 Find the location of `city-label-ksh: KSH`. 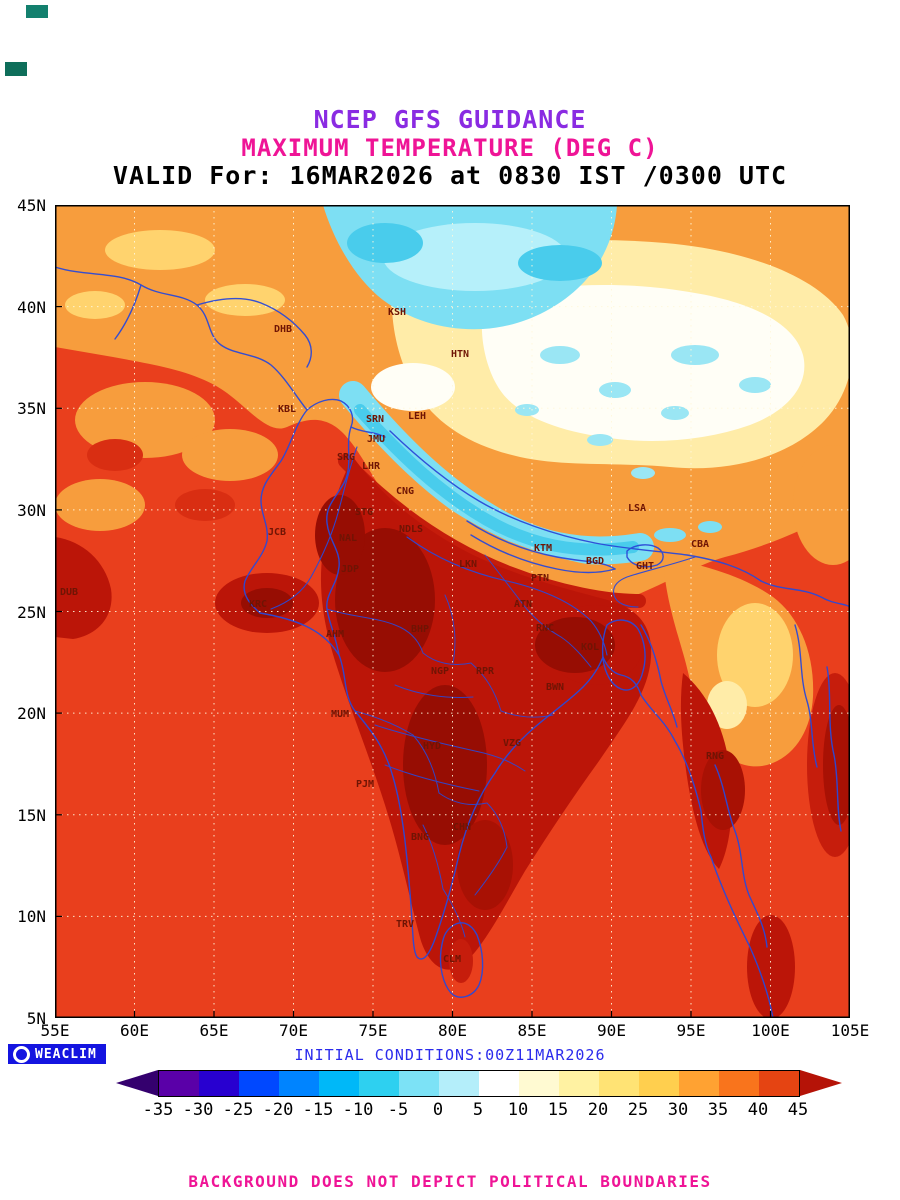

city-label-ksh: KSH is located at coordinates (397, 312).